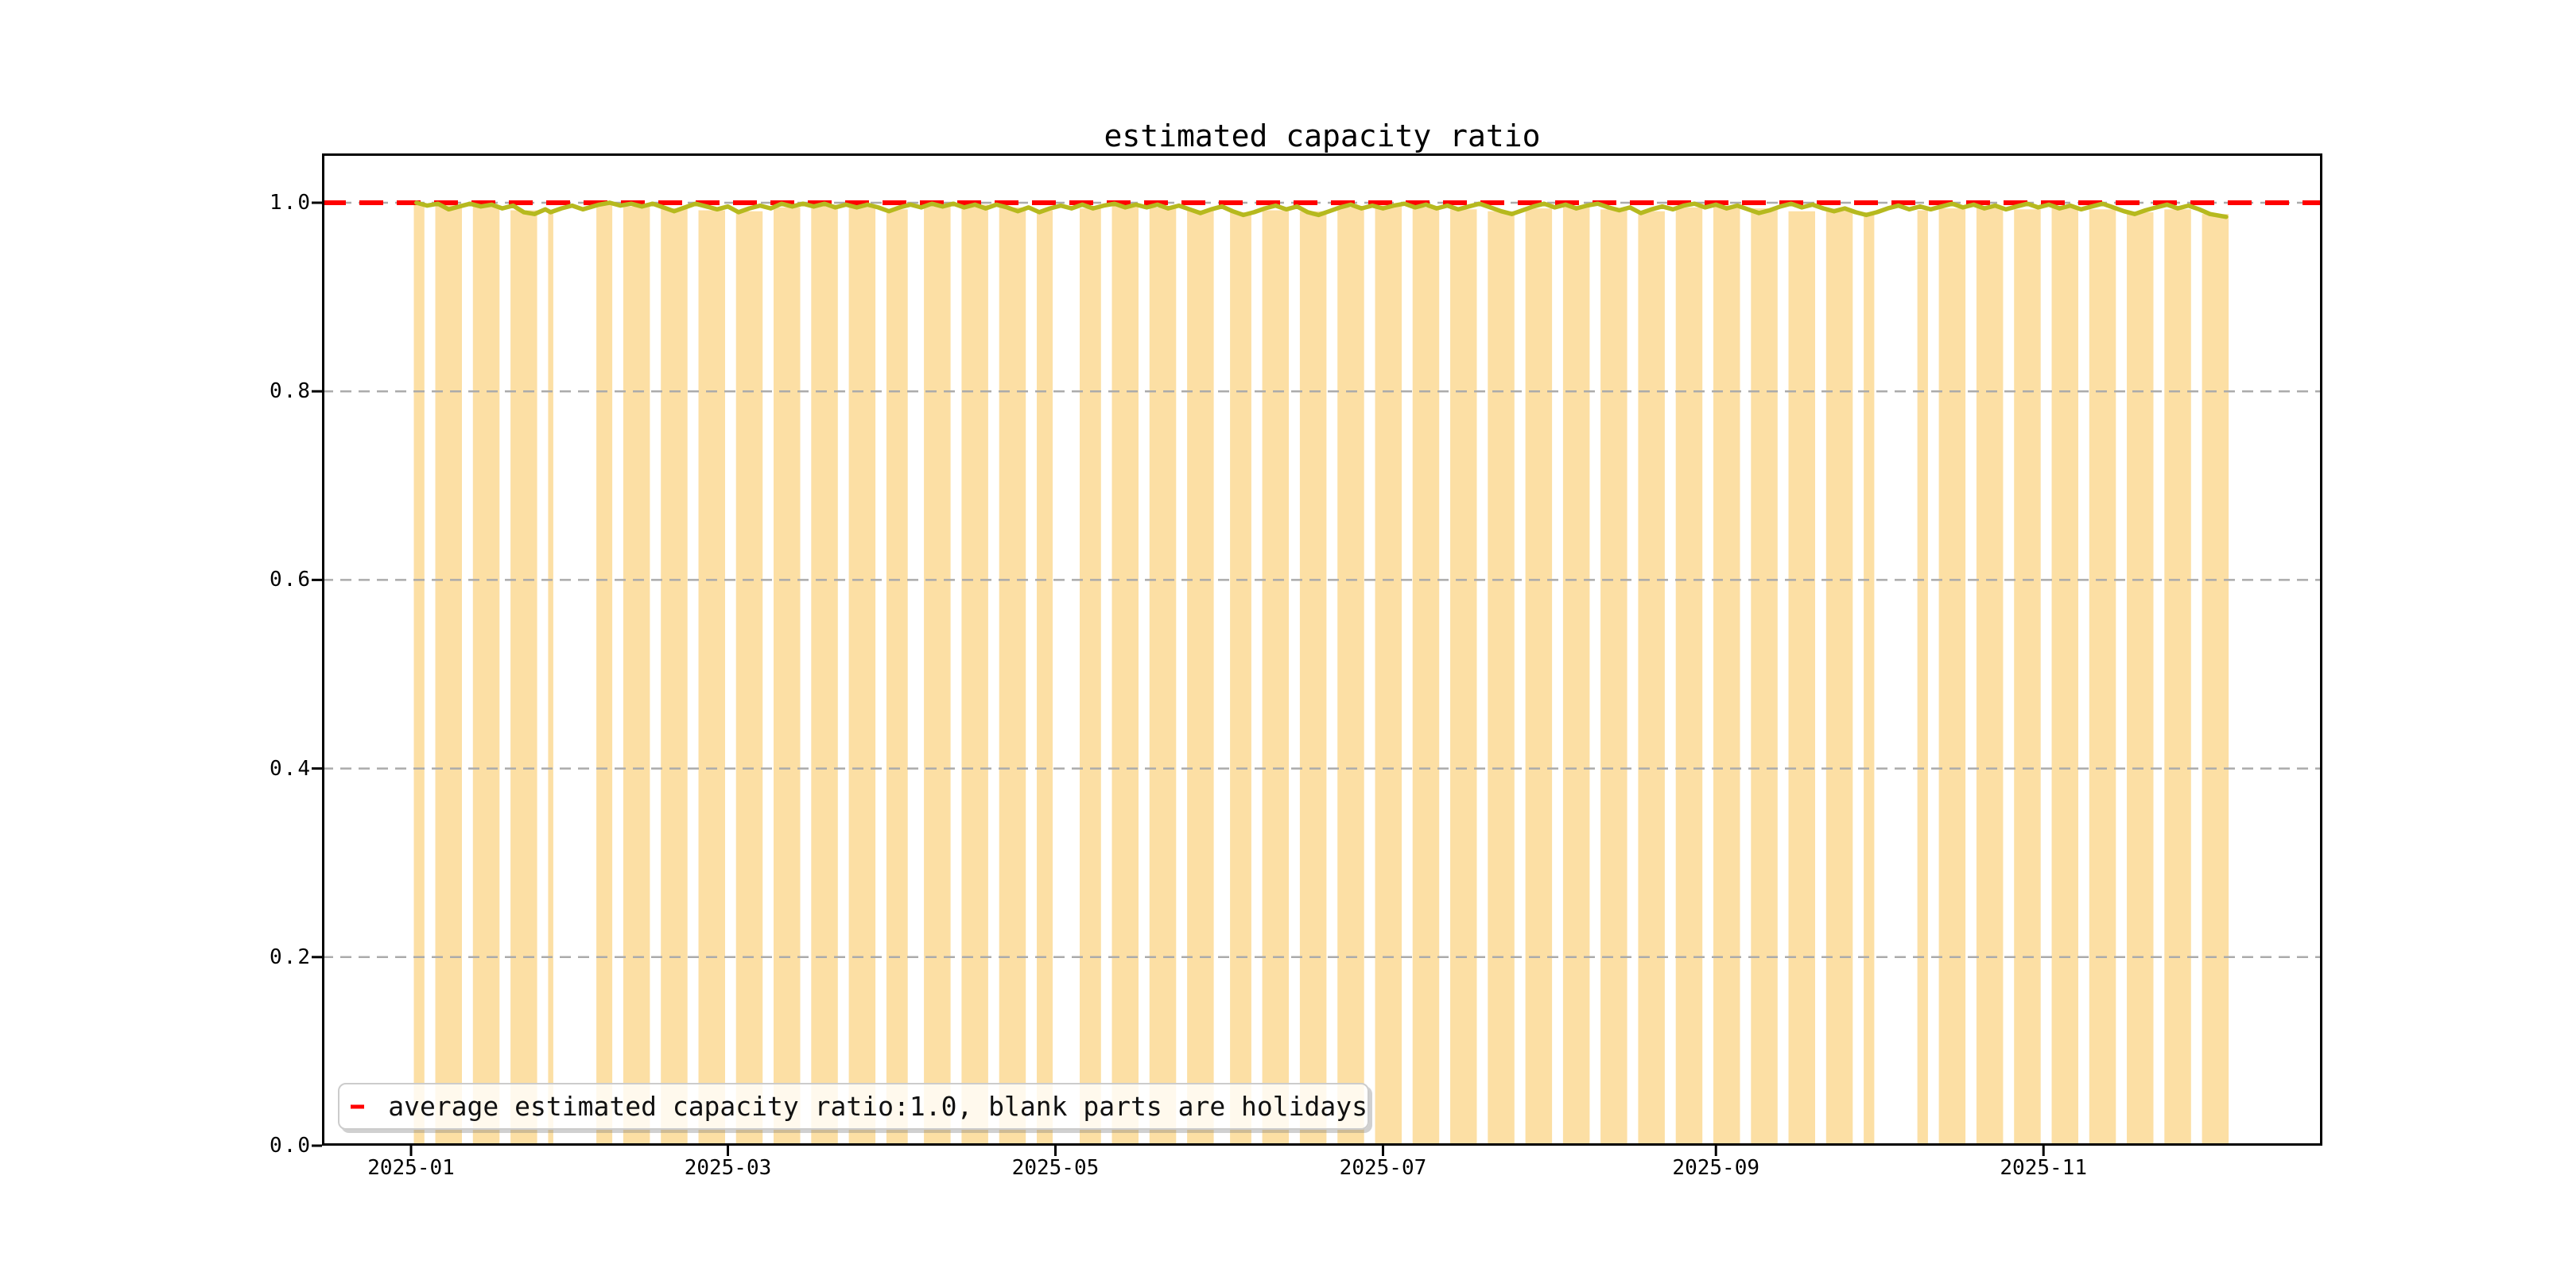 The height and width of the screenshot is (1288, 2576). Describe the element at coordinates (1055, 1168) in the screenshot. I see `x-tick-label: 2025-05` at that location.